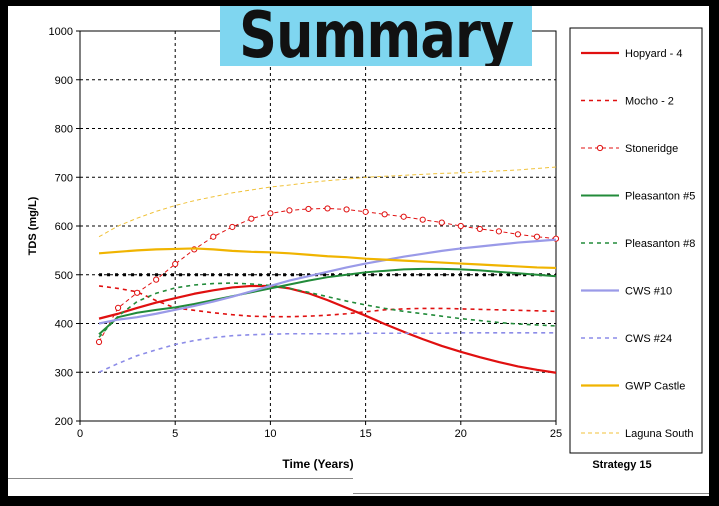 The width and height of the screenshot is (719, 506). Describe the element at coordinates (80, 434) in the screenshot. I see `x-tick-label: 0` at that location.